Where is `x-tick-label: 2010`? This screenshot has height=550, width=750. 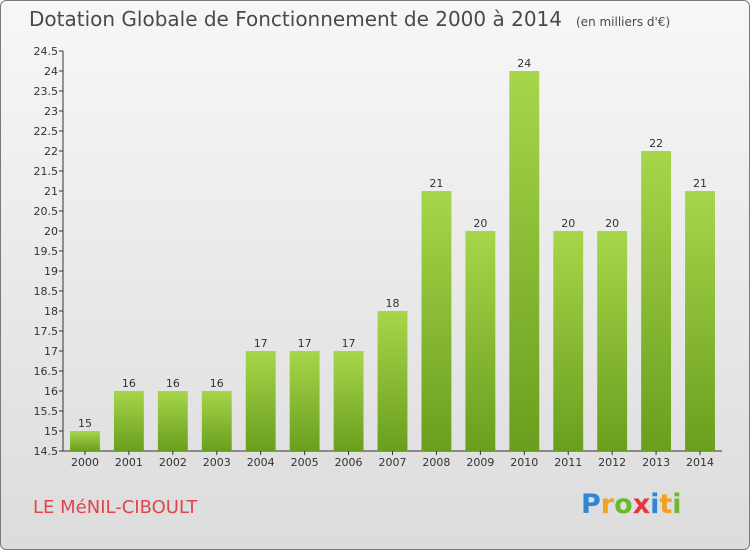 x-tick-label: 2010 is located at coordinates (524, 462).